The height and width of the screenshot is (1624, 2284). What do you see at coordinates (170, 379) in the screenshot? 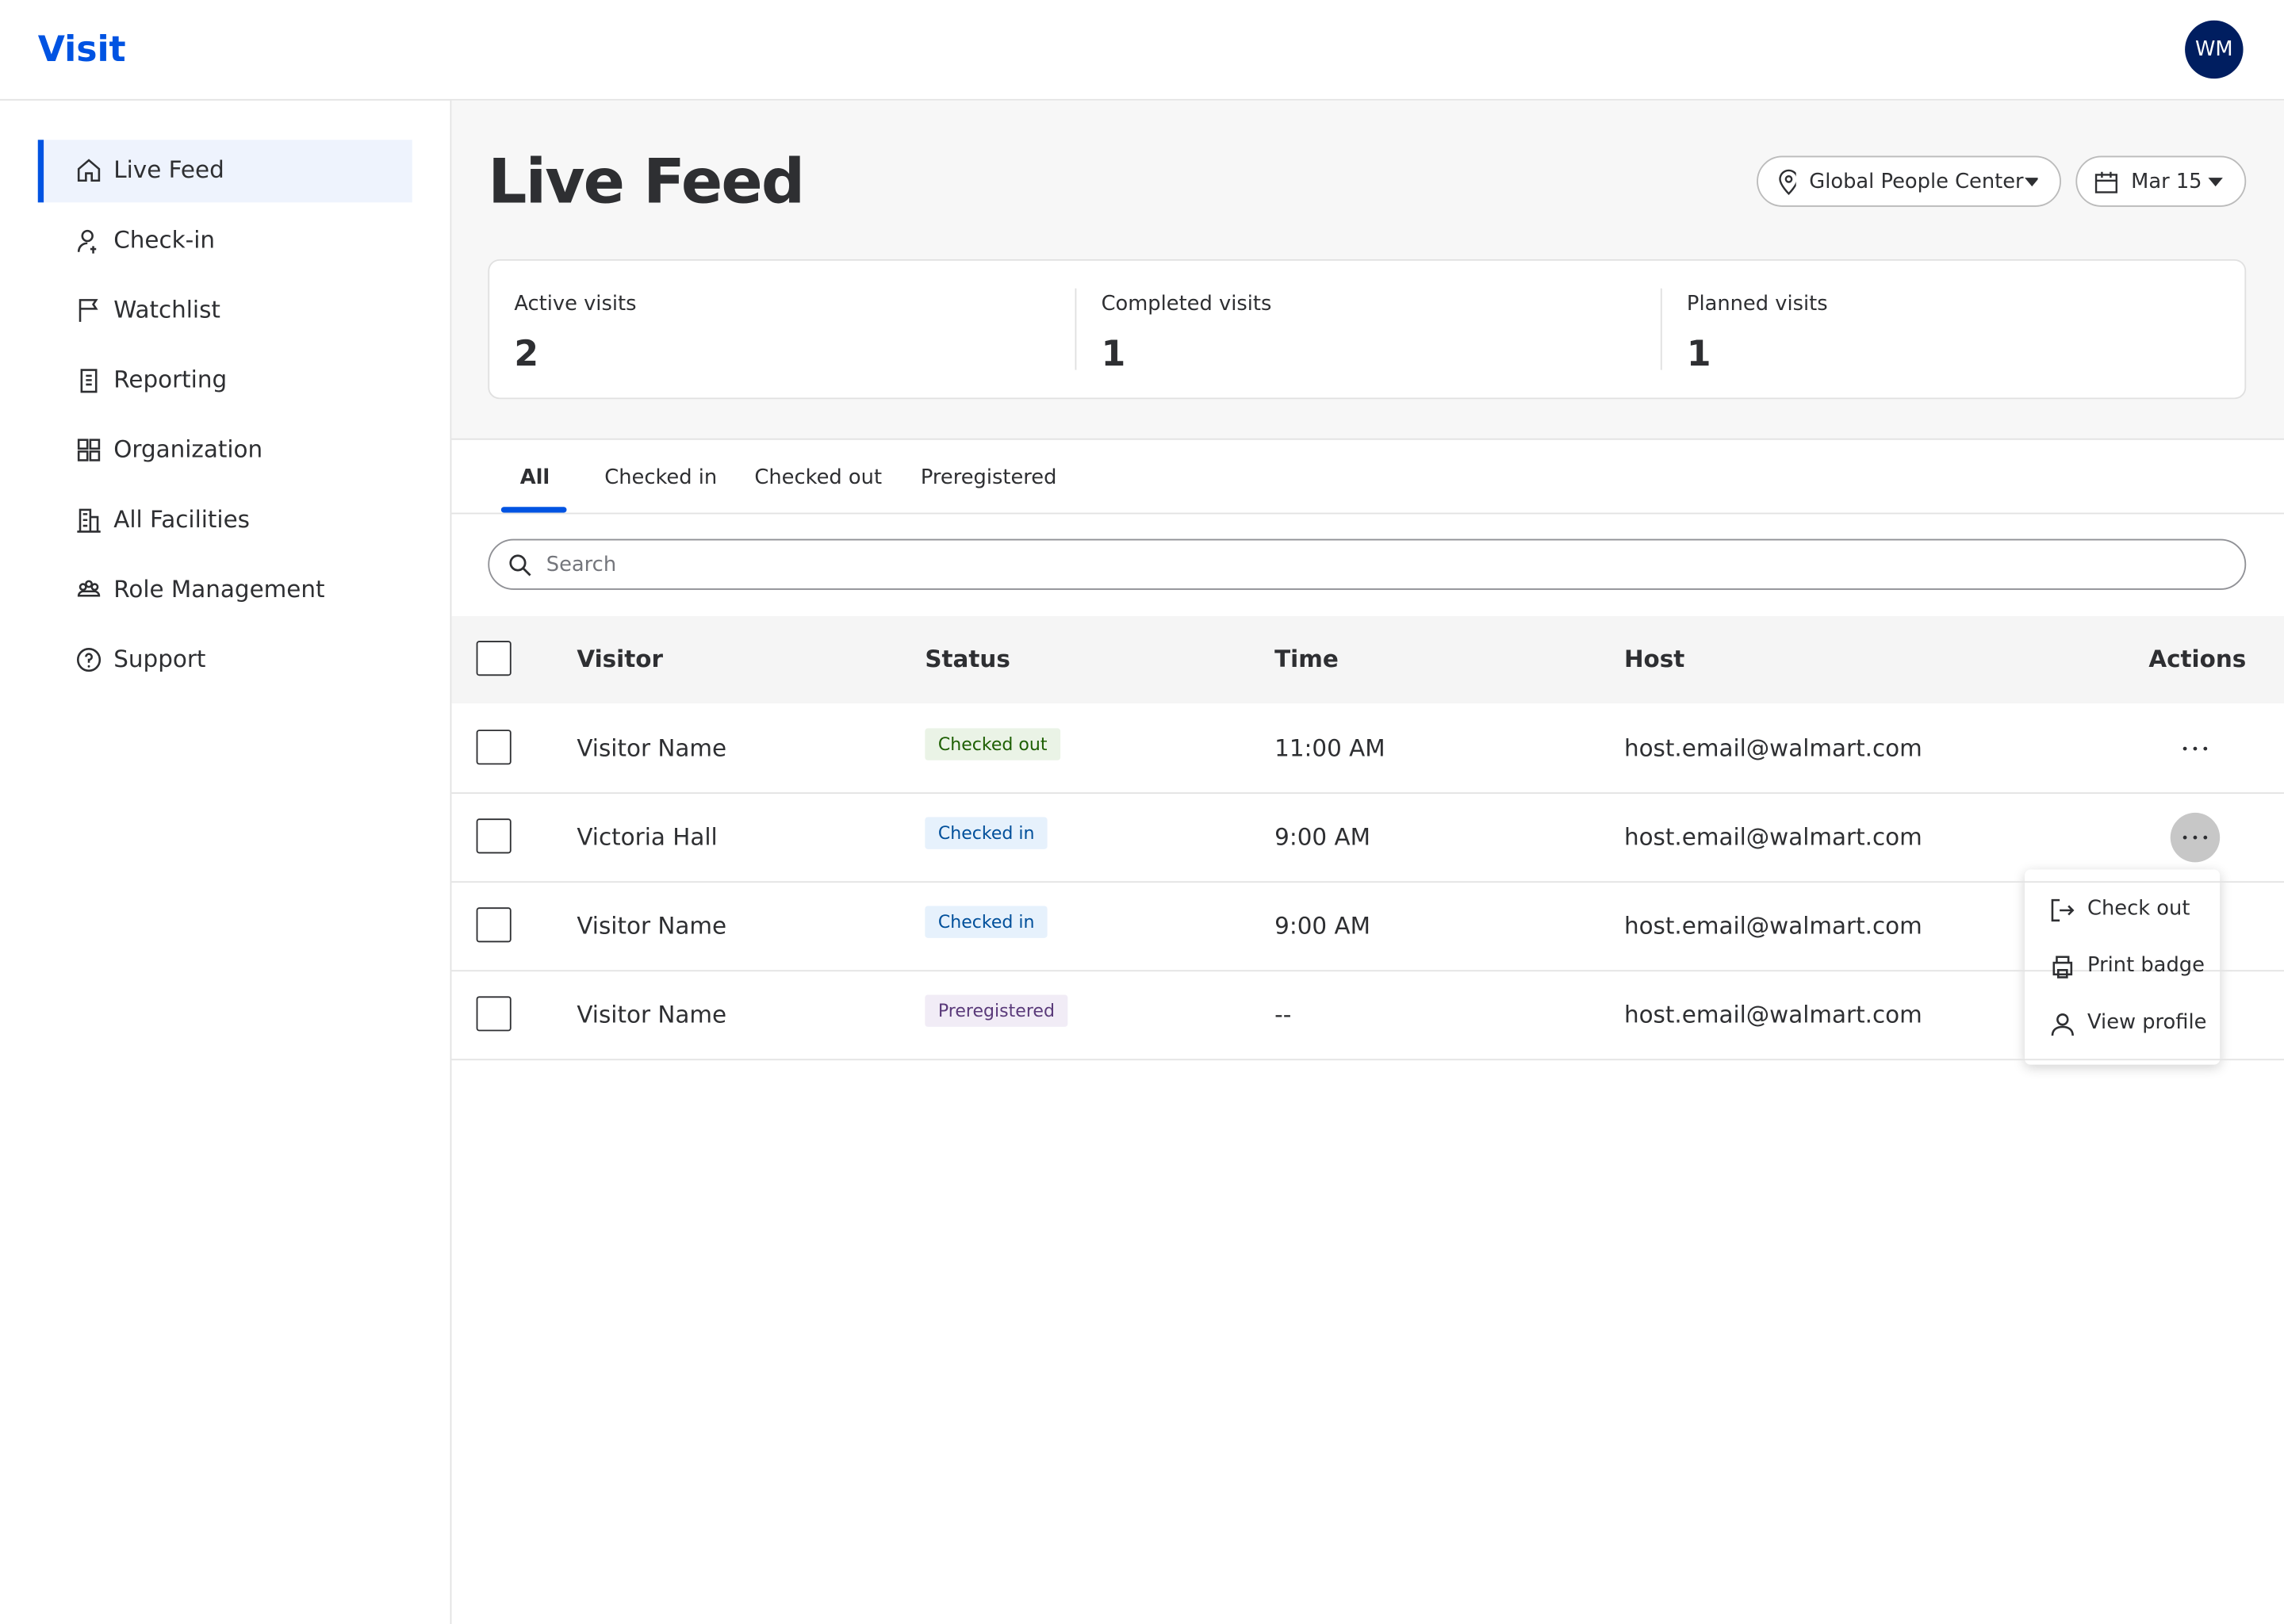
I see `nav-item: Reporting` at bounding box center [170, 379].